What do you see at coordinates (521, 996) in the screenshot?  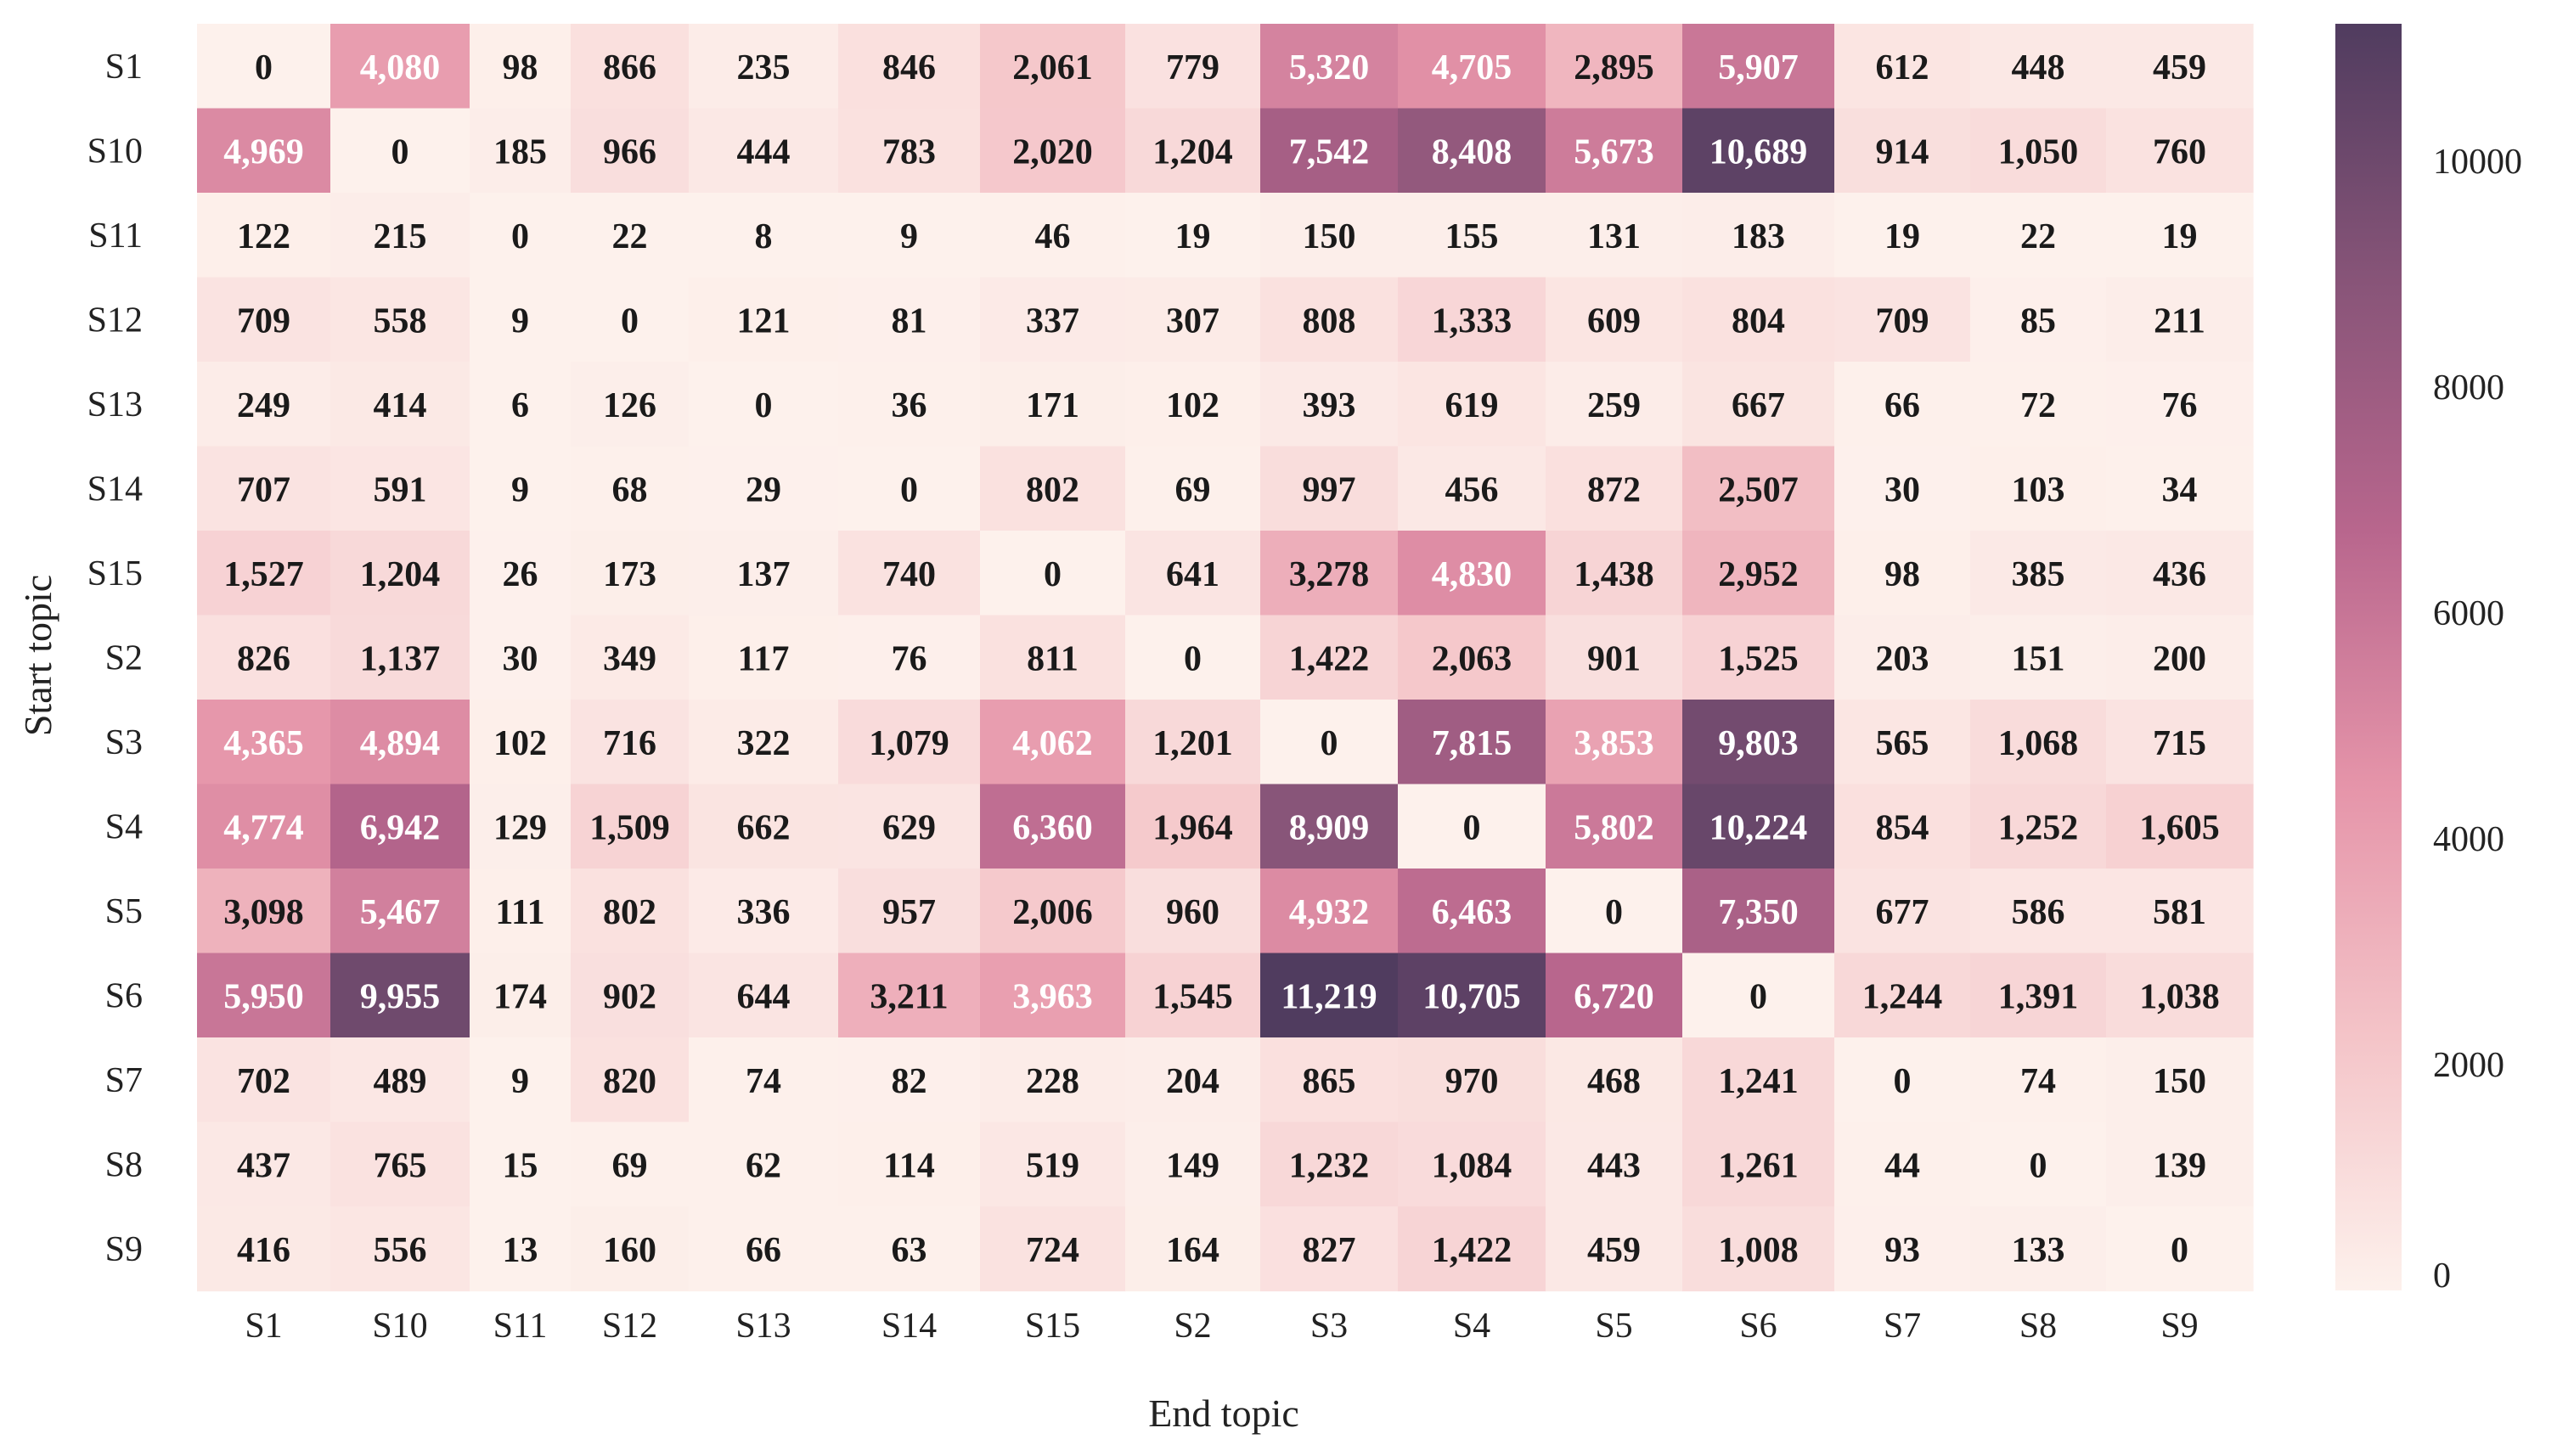 I see `heatmap-cell-S6-S11` at bounding box center [521, 996].